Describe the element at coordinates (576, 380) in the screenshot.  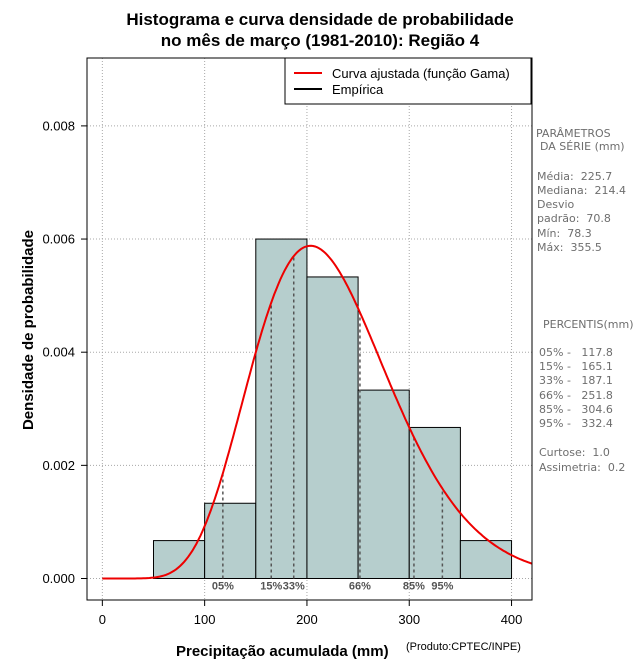
I see `percentil-33: 33% - 187.1` at that location.